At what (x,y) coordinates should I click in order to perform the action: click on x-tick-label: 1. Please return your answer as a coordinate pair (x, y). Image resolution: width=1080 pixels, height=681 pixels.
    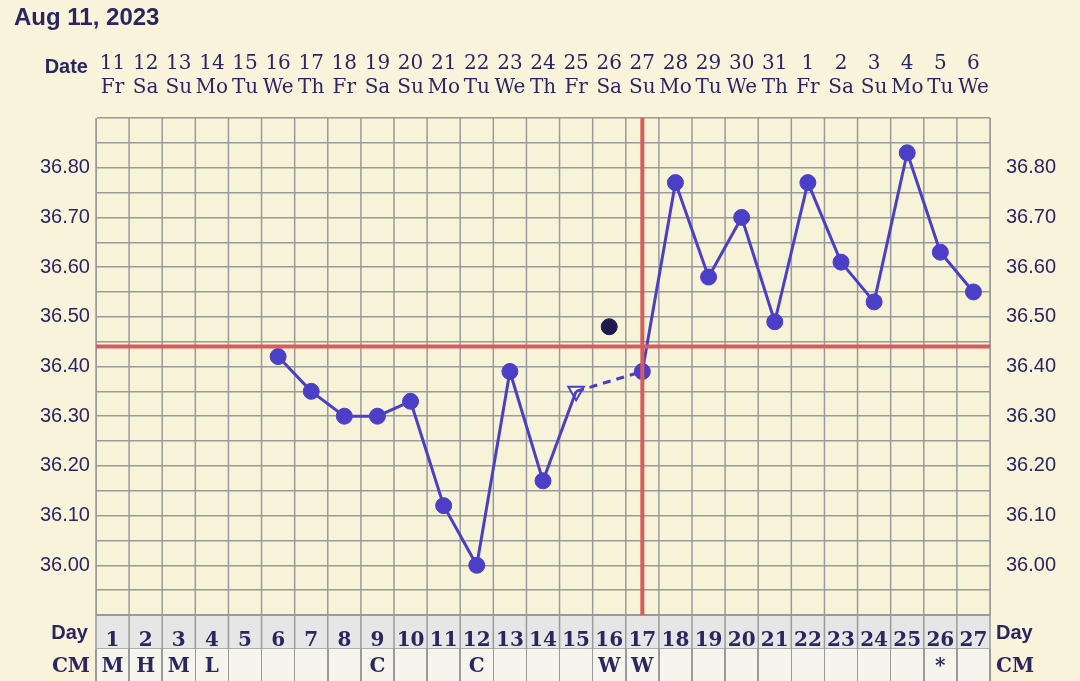
    Looking at the image, I should click on (112, 639).